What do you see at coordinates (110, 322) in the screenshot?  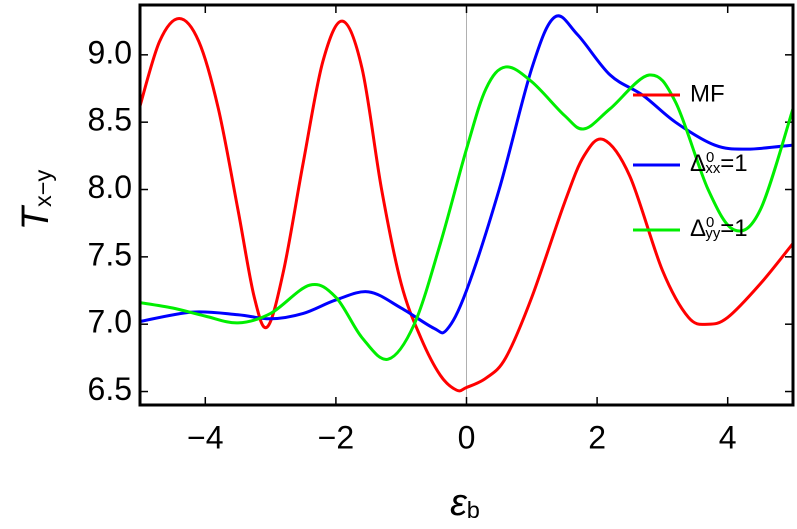 I see `y-tick-label: 7.0` at bounding box center [110, 322].